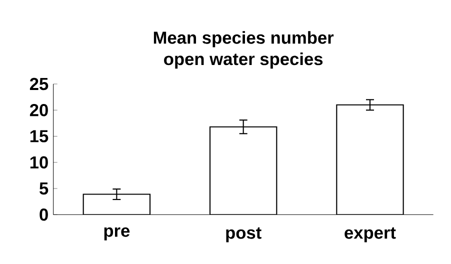 The image size is (451, 264). Describe the element at coordinates (117, 233) in the screenshot. I see `x-tick-label: pre` at that location.